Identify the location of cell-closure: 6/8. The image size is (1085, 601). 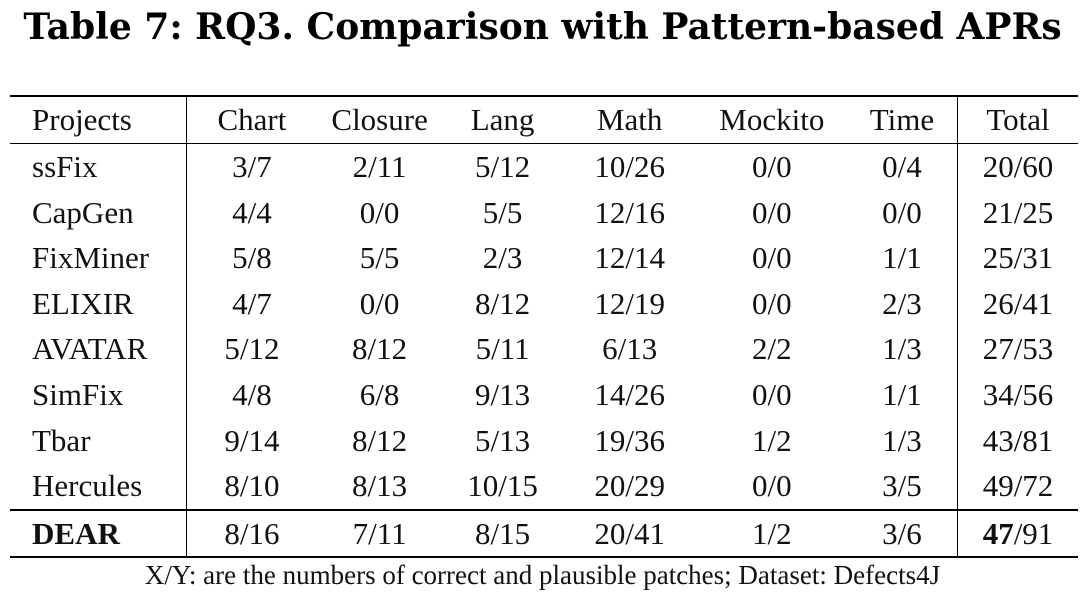
(379, 394).